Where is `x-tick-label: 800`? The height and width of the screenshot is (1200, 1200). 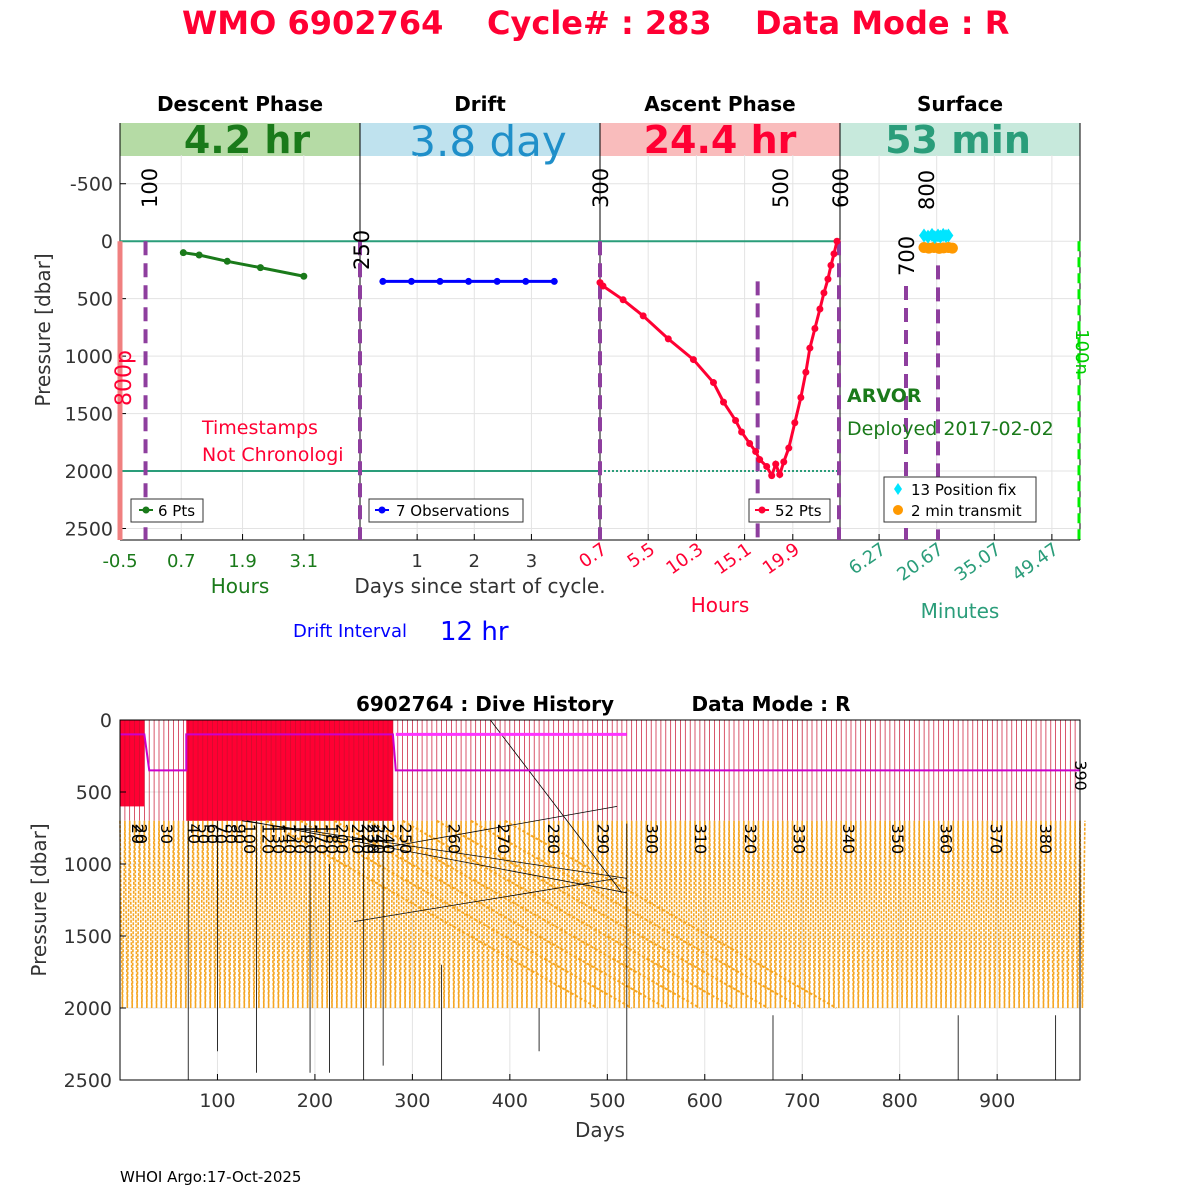 x-tick-label: 800 is located at coordinates (900, 1101).